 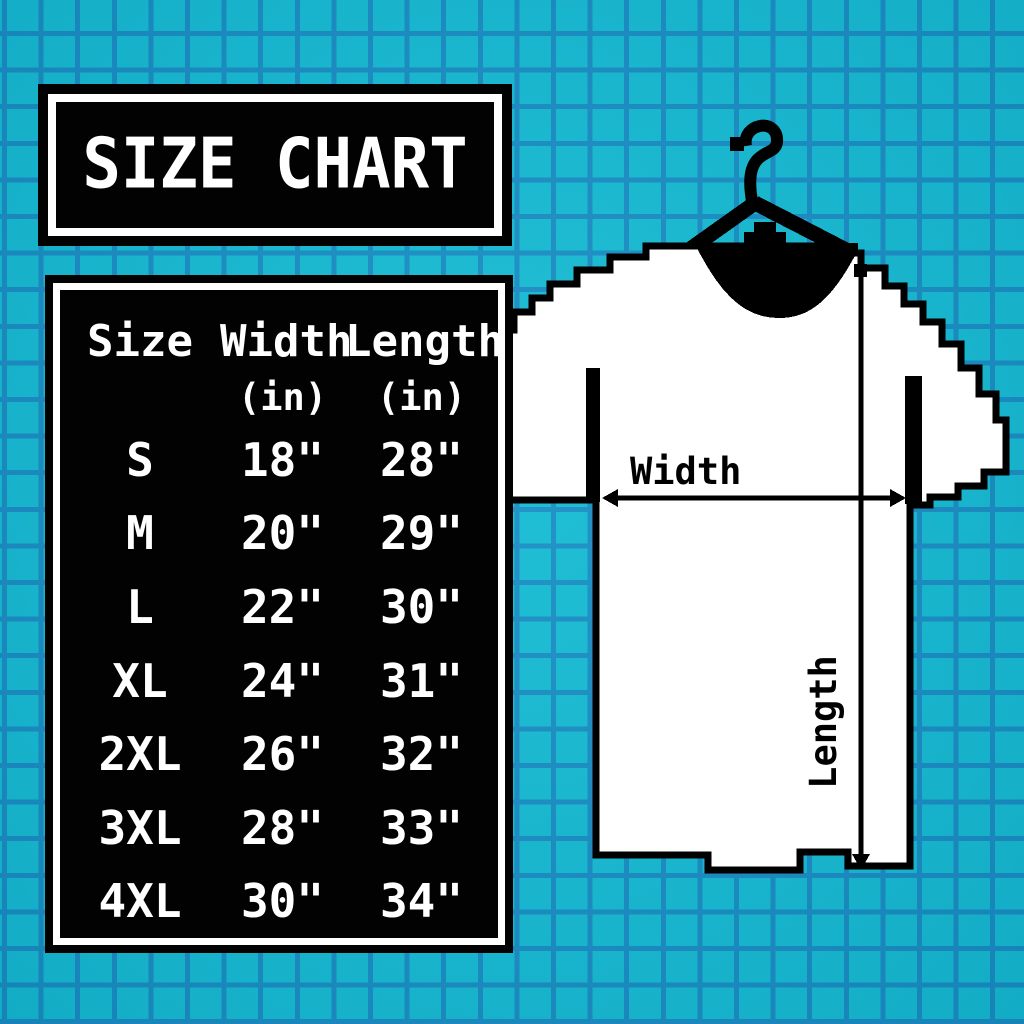 I want to click on column-header-size: Size, so click(x=140, y=341).